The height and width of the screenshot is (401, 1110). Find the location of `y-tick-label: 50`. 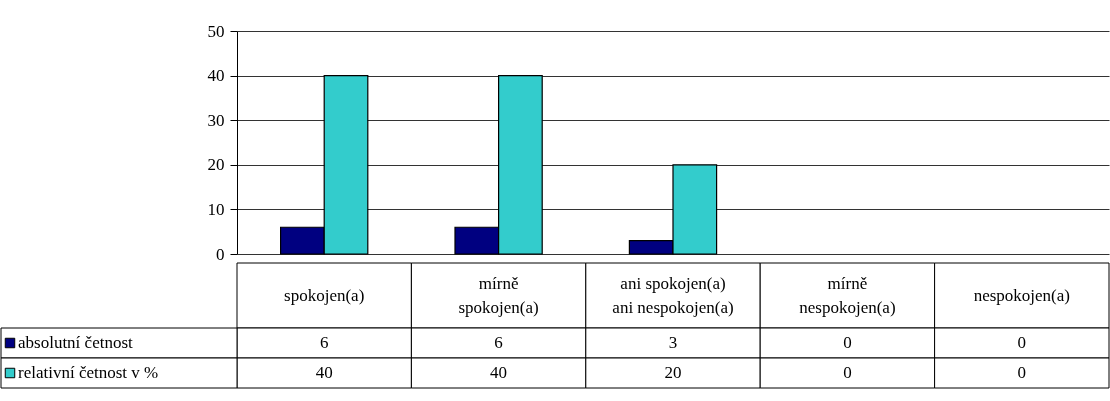

y-tick-label: 50 is located at coordinates (216, 31).